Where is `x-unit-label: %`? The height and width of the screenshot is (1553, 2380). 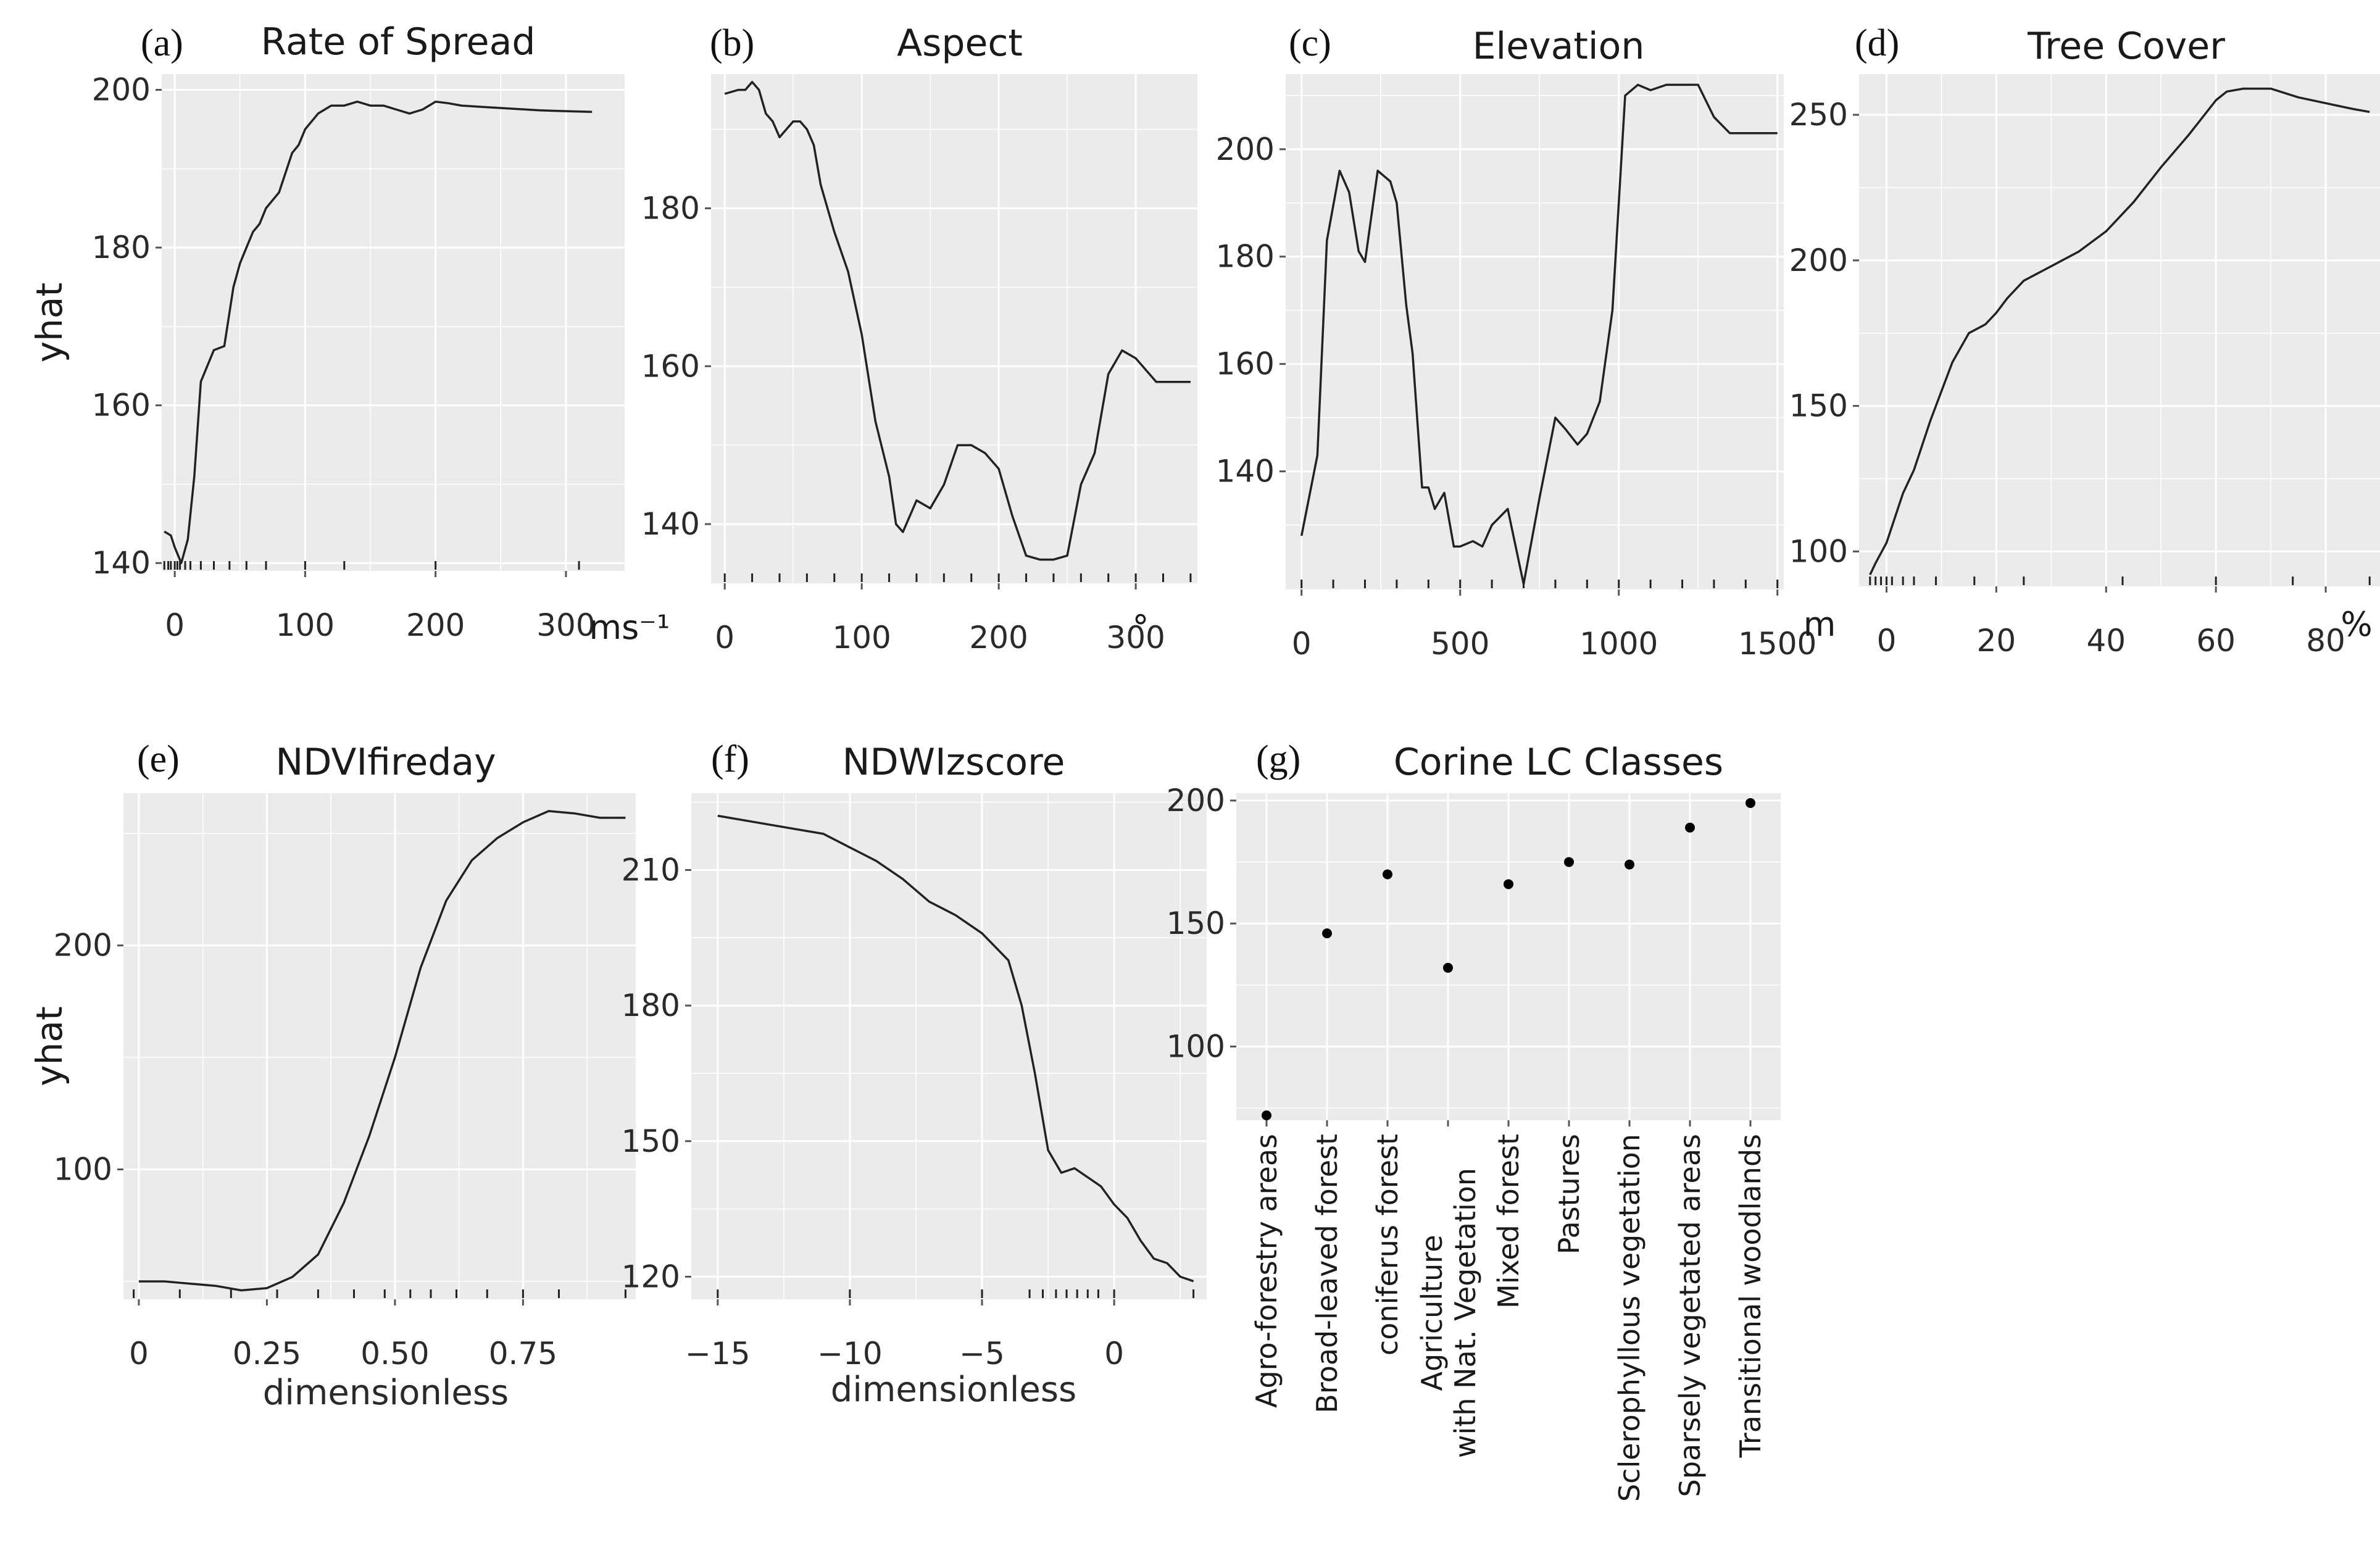
x-unit-label: % is located at coordinates (2356, 624).